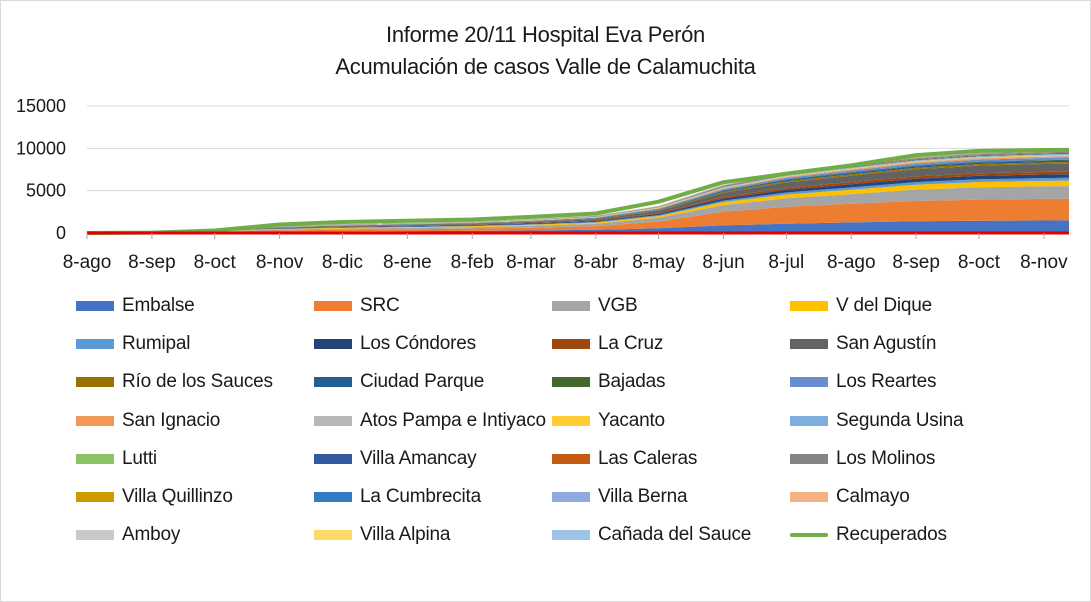  I want to click on legend-item: Bajadas, so click(608, 382).